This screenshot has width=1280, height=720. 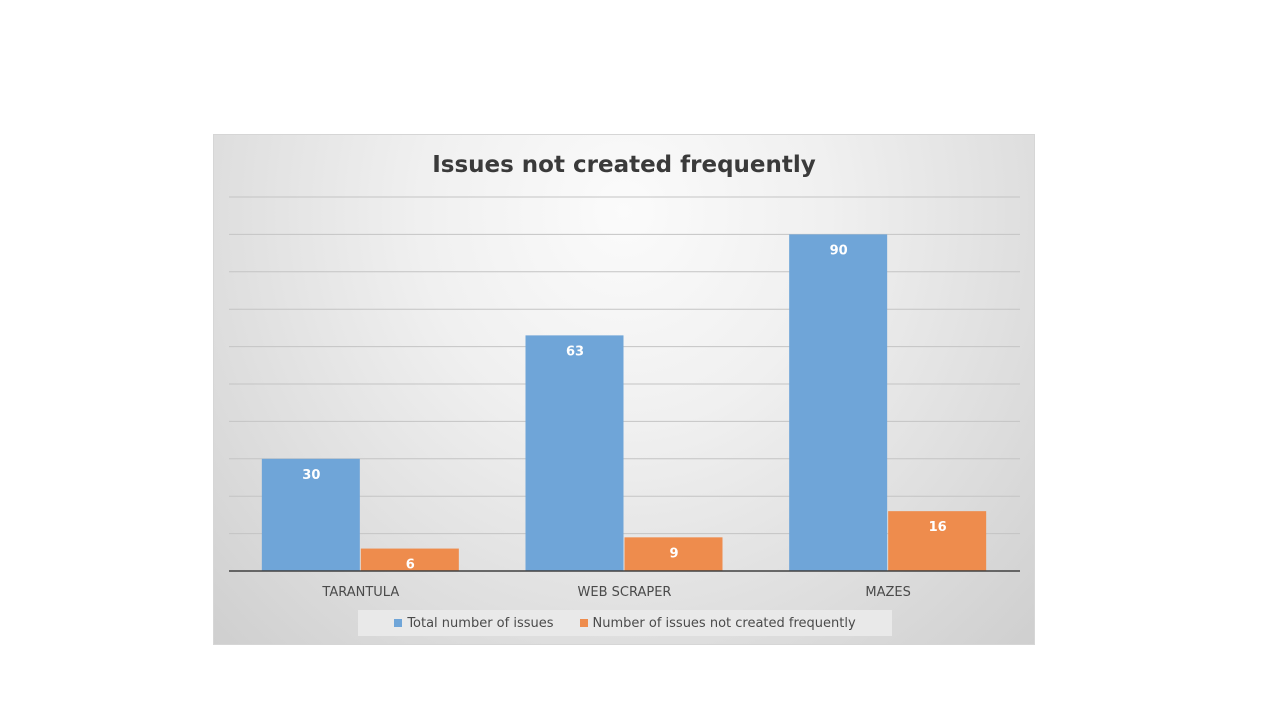 I want to click on legend-swatch-total, so click(x=398, y=623).